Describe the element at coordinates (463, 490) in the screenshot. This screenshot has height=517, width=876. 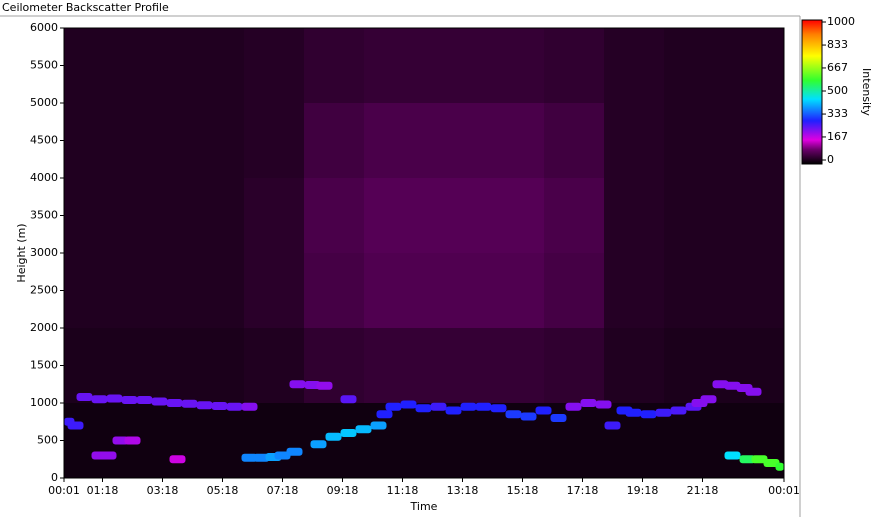
I see `x-tick-label: 13:18` at that location.